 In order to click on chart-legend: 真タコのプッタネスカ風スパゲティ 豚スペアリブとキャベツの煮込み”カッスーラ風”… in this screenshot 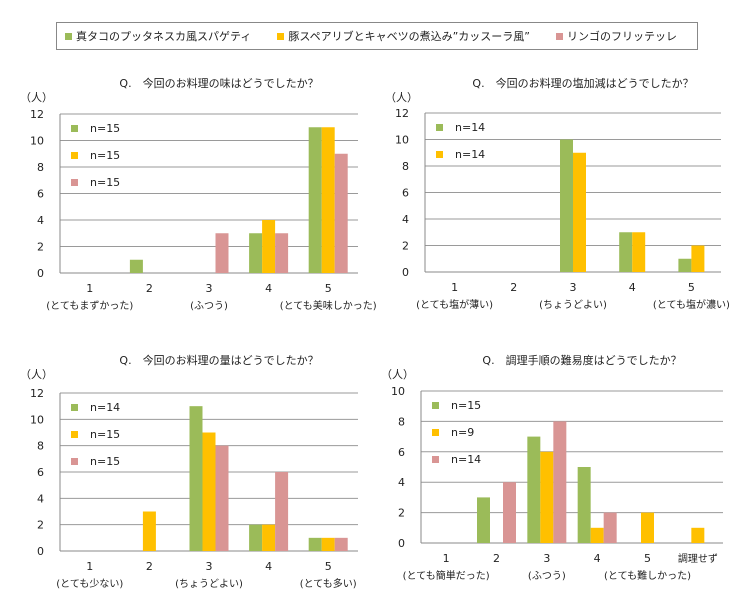, I will do `click(377, 36)`.